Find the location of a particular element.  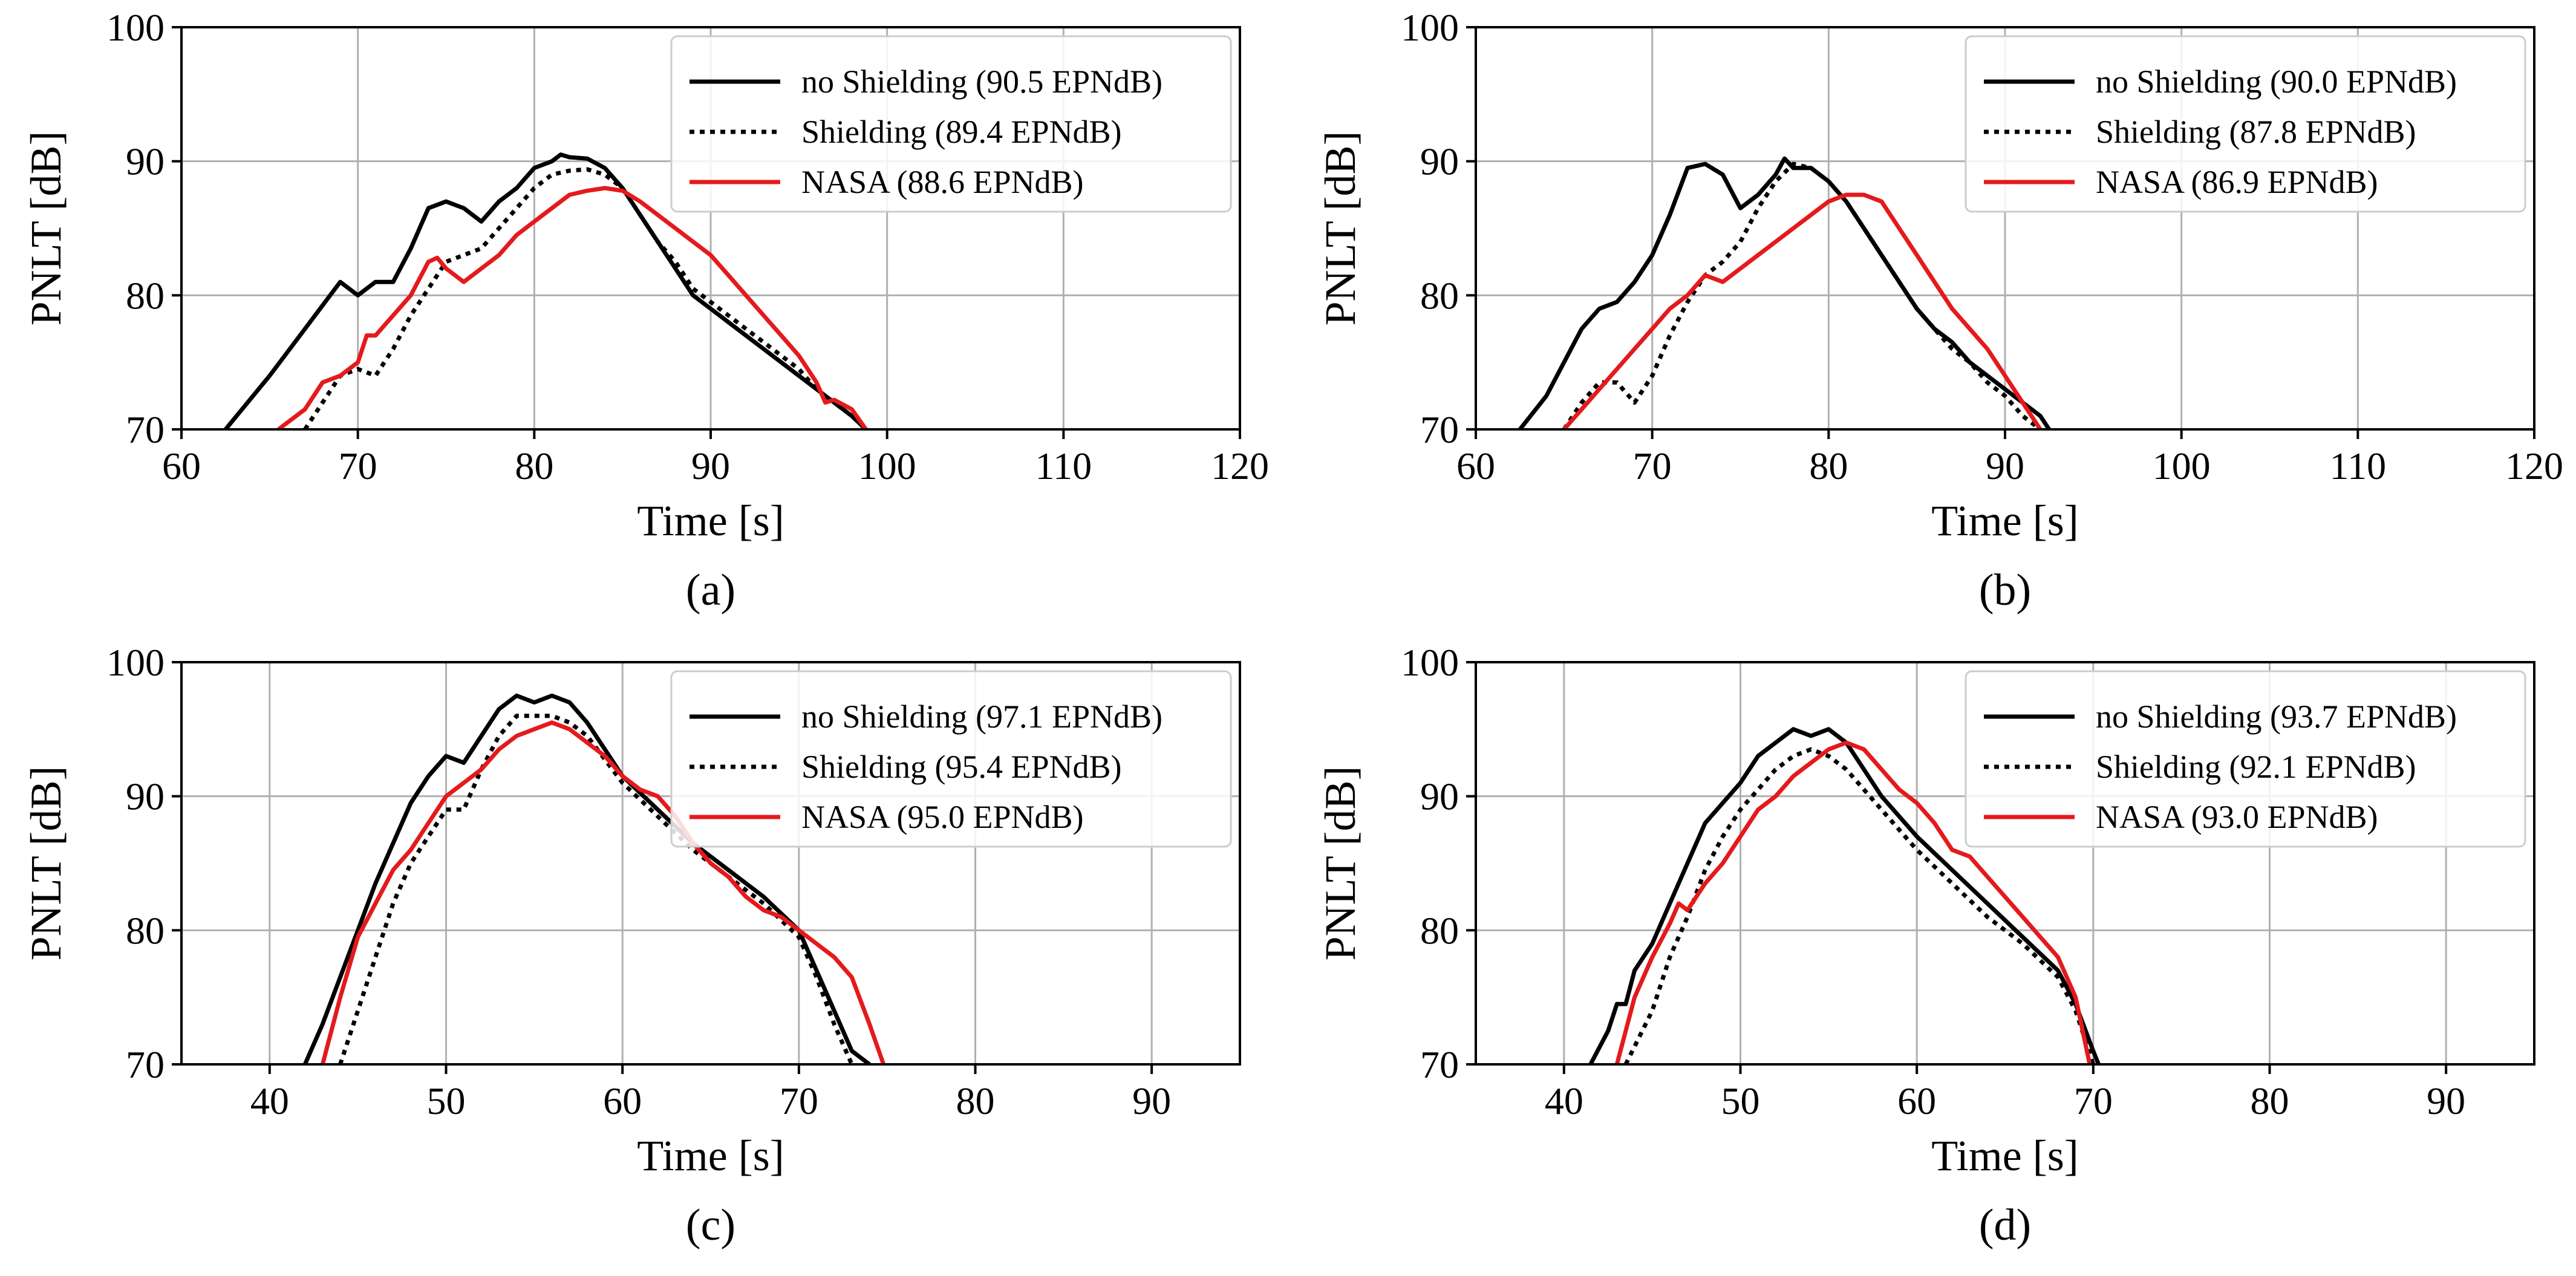

legend-label-0: no Shielding (97.1 EPNdB) is located at coordinates (981, 717).